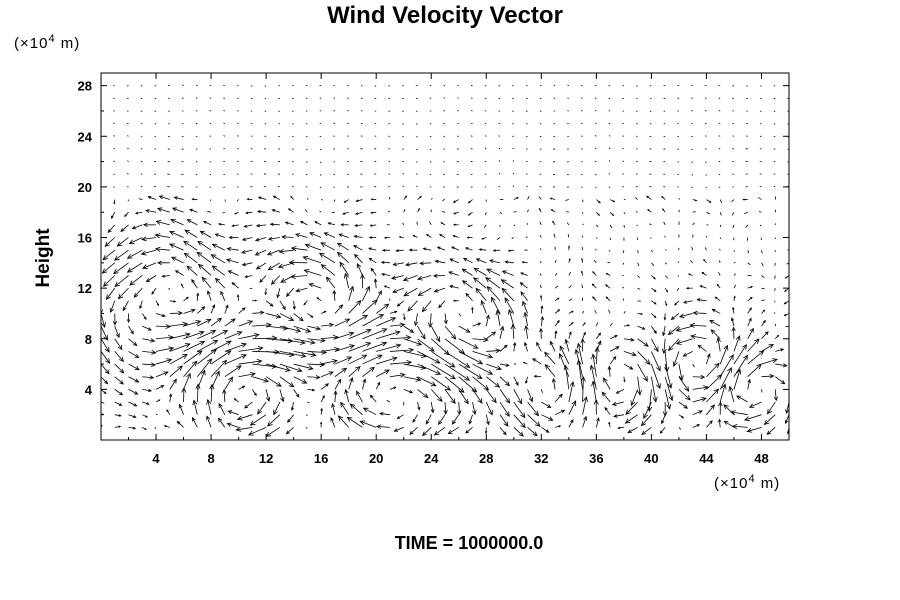 The image size is (900, 600). I want to click on y-tick-label: 24, so click(85, 136).